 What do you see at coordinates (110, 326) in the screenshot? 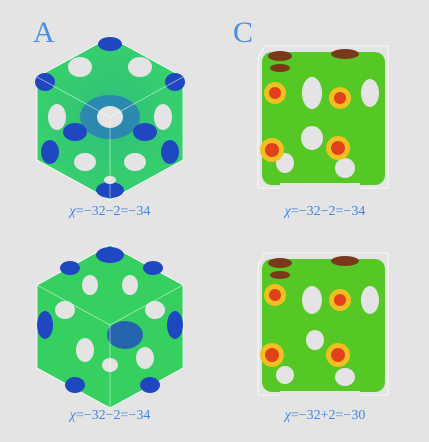
I see `surface-bottom-left` at bounding box center [110, 326].